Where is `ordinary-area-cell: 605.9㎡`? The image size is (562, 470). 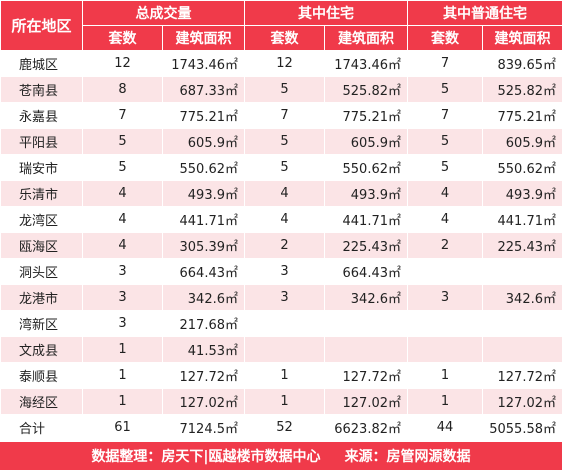
ordinary-area-cell: 605.9㎡ is located at coordinates (522, 141).